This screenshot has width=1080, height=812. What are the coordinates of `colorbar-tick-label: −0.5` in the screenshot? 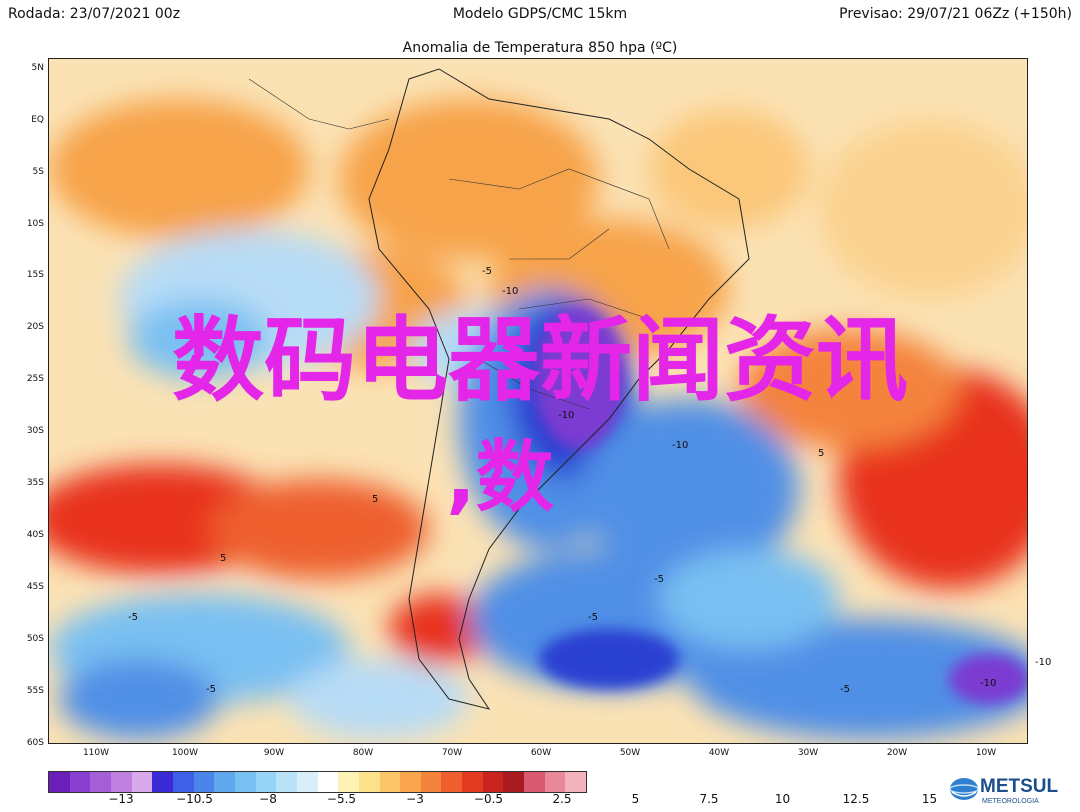 It's located at (488, 799).